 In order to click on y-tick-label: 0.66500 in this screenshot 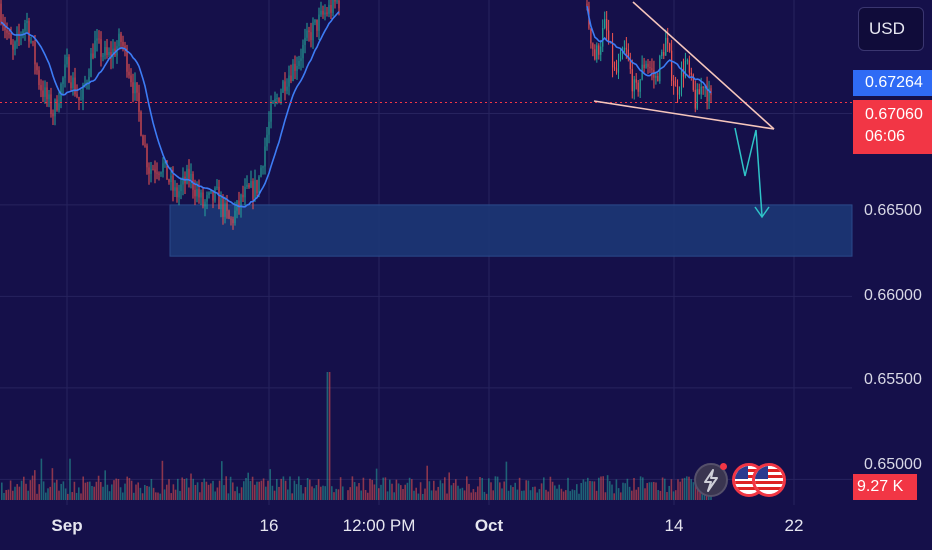, I will do `click(893, 210)`.